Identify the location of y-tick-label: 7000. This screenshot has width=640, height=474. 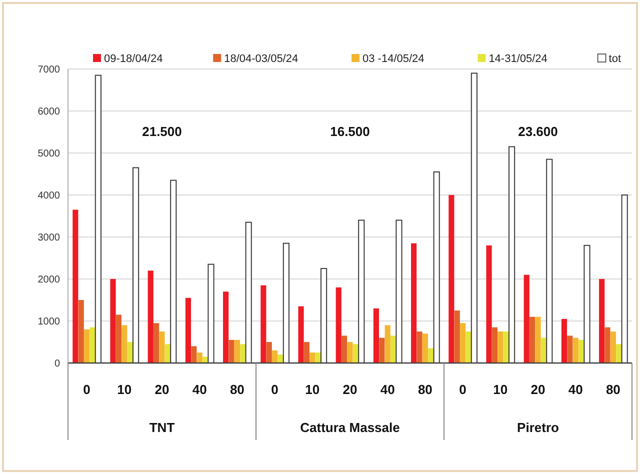
(49, 70).